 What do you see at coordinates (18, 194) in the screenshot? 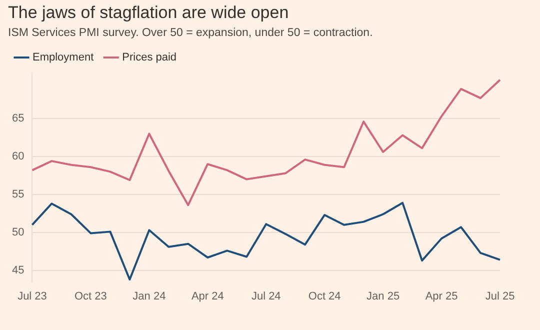
I see `y-tick-label: 55` at bounding box center [18, 194].